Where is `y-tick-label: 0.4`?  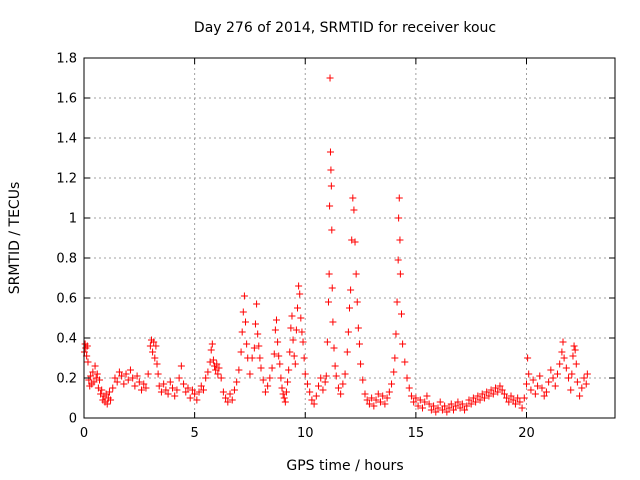 y-tick-label: 0.4 is located at coordinates (66, 339).